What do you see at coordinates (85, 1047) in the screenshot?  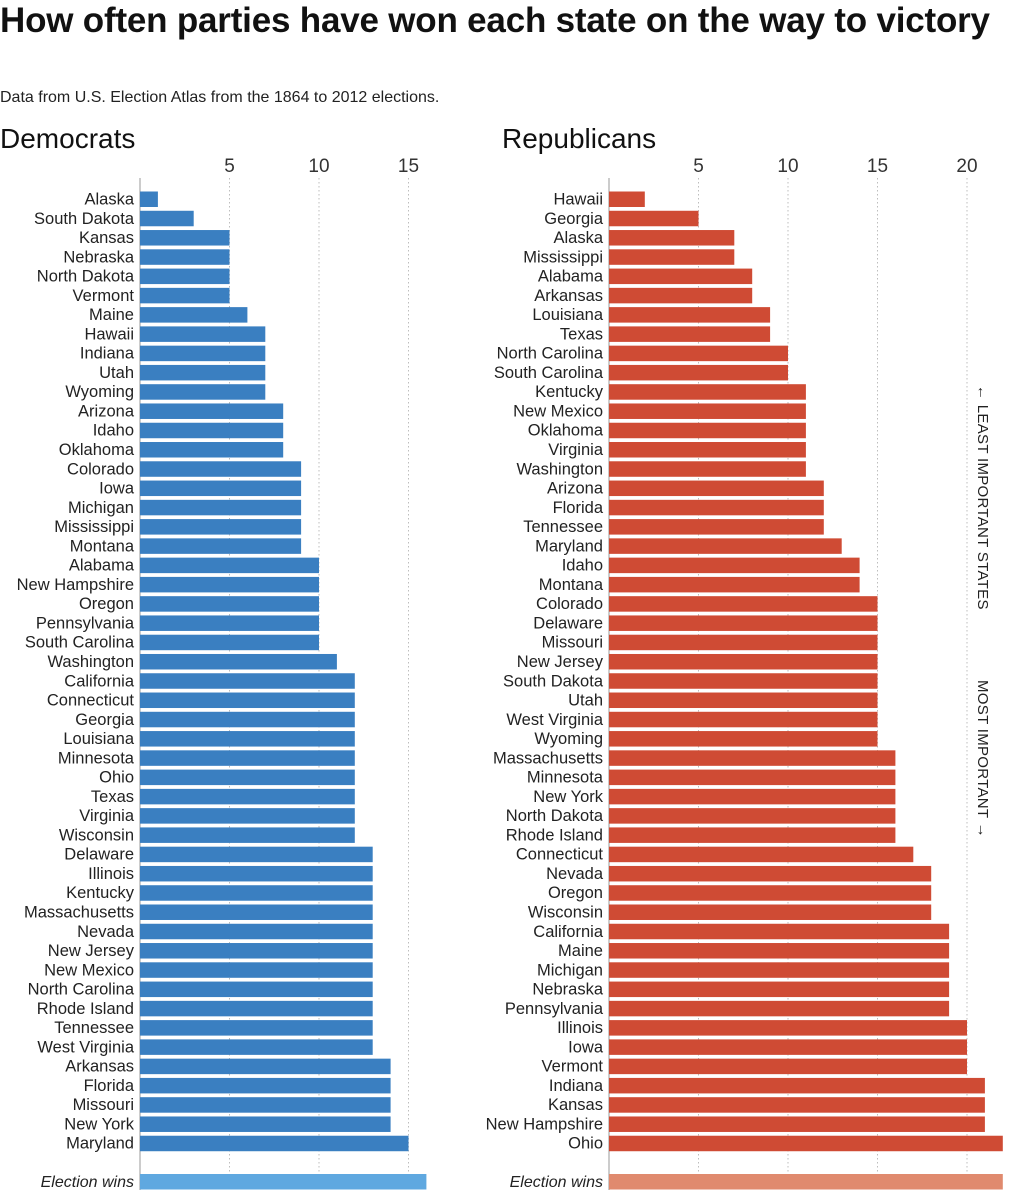 I see `democrats-label-west-virginia: West Virginia` at bounding box center [85, 1047].